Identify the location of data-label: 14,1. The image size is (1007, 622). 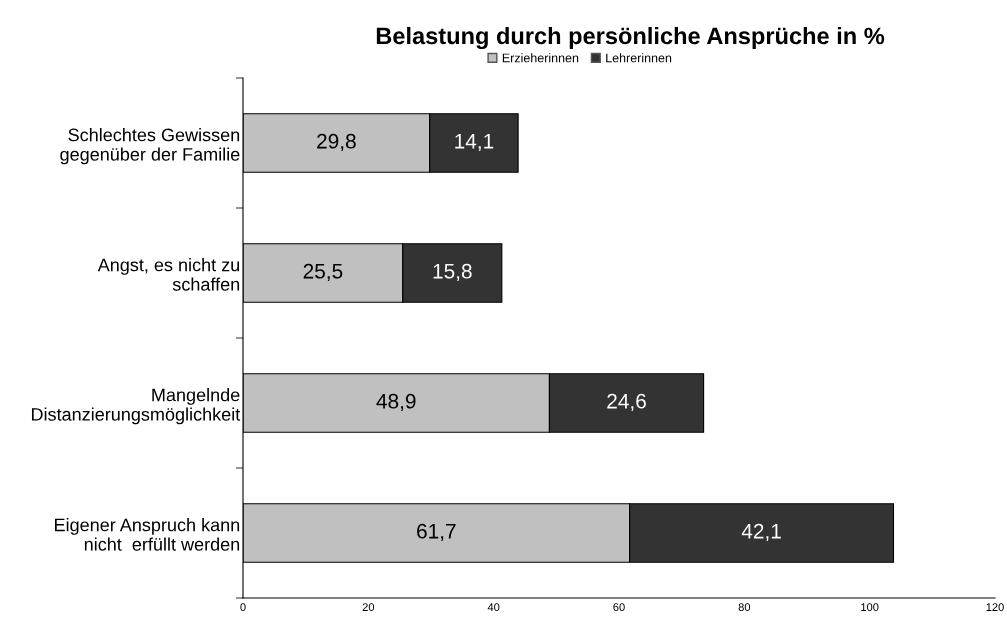
(474, 143).